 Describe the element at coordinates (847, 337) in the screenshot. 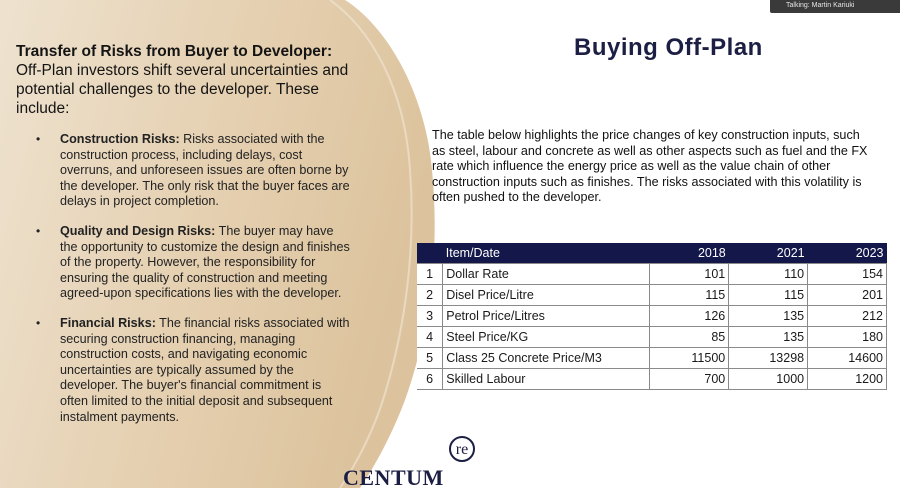

I see `row-value-2023: 180` at that location.